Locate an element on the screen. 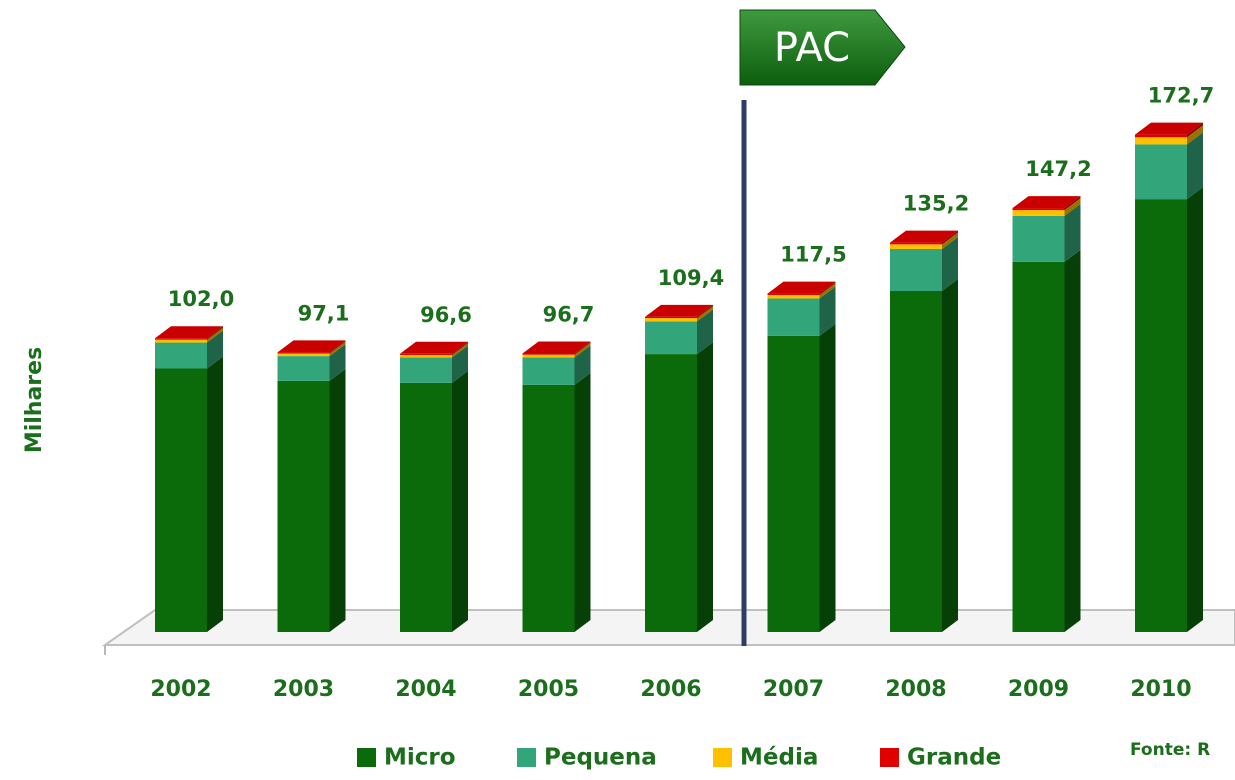 This screenshot has width=1235, height=780. x-tick-label: 2007 is located at coordinates (793, 689).